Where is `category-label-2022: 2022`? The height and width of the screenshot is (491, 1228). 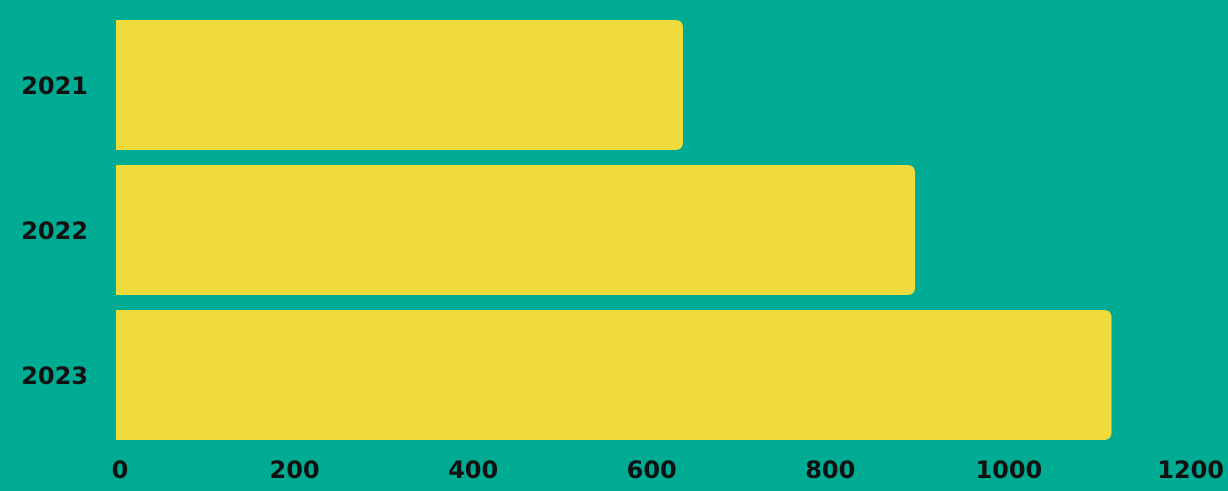 category-label-2022: 2022 is located at coordinates (54, 231).